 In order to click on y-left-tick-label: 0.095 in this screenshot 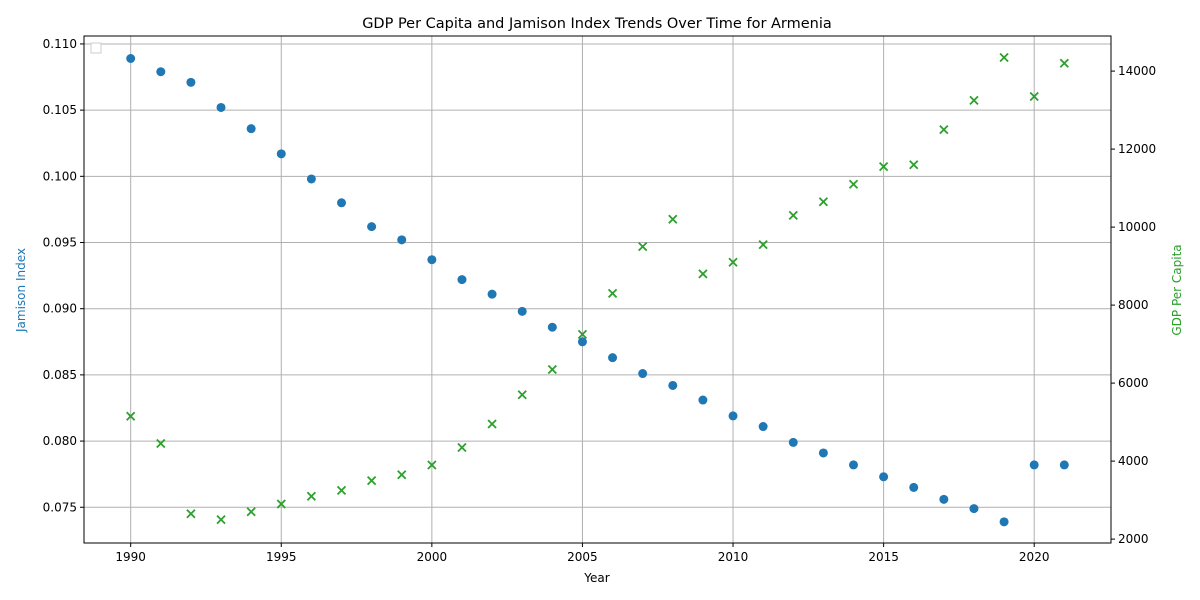, I will do `click(60, 243)`.